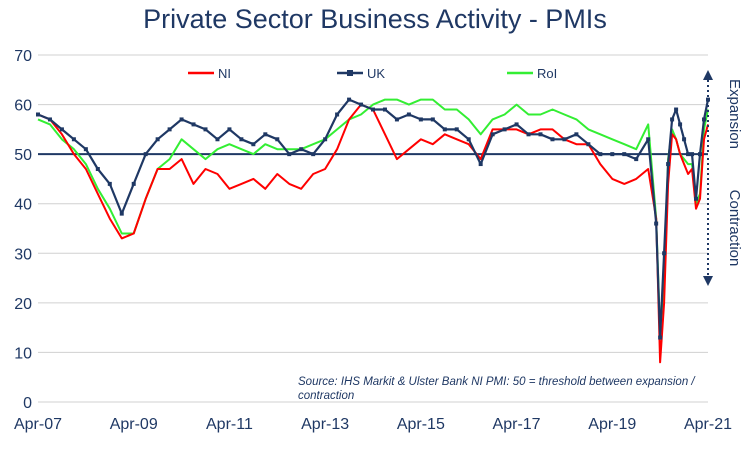 The image size is (750, 457). Describe the element at coordinates (612, 424) in the screenshot. I see `x-tick-label: Apr-19` at that location.